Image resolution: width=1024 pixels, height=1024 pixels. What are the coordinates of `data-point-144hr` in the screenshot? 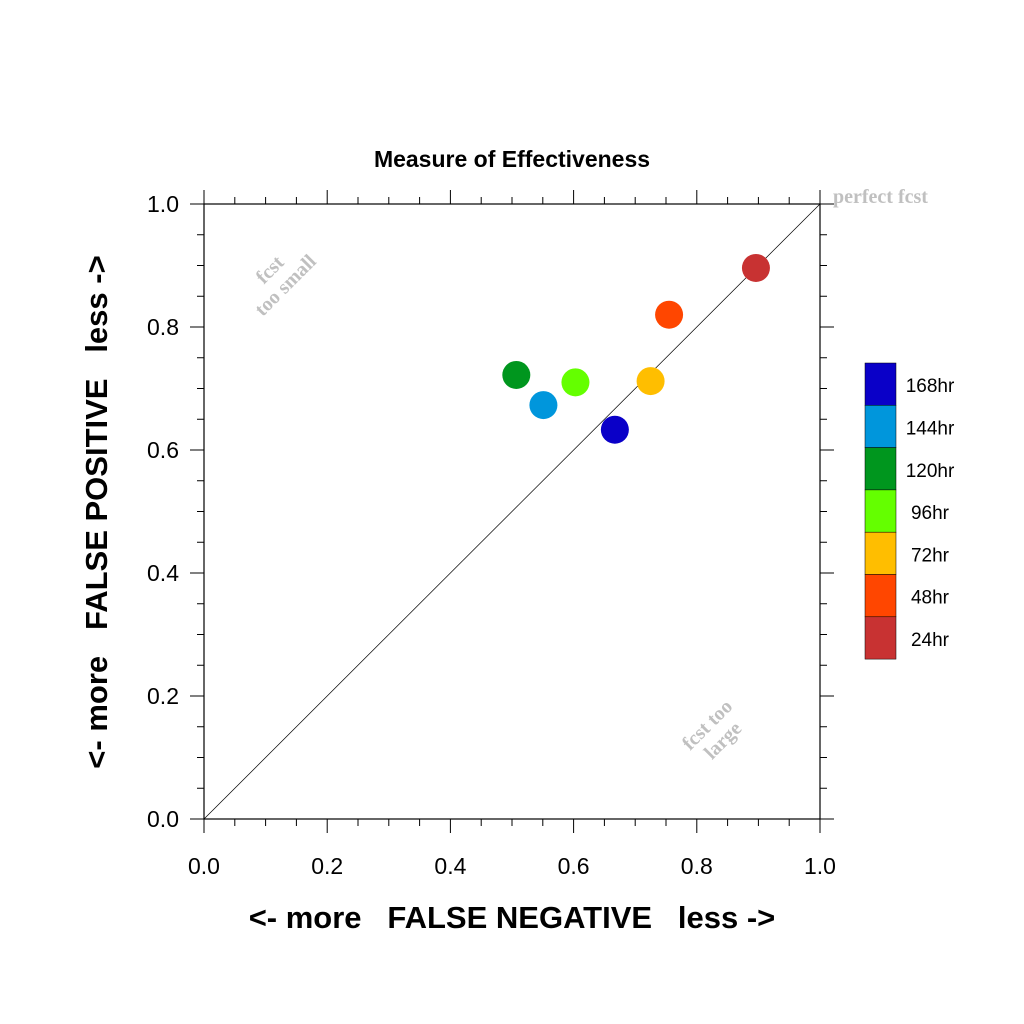 It's located at (543, 405).